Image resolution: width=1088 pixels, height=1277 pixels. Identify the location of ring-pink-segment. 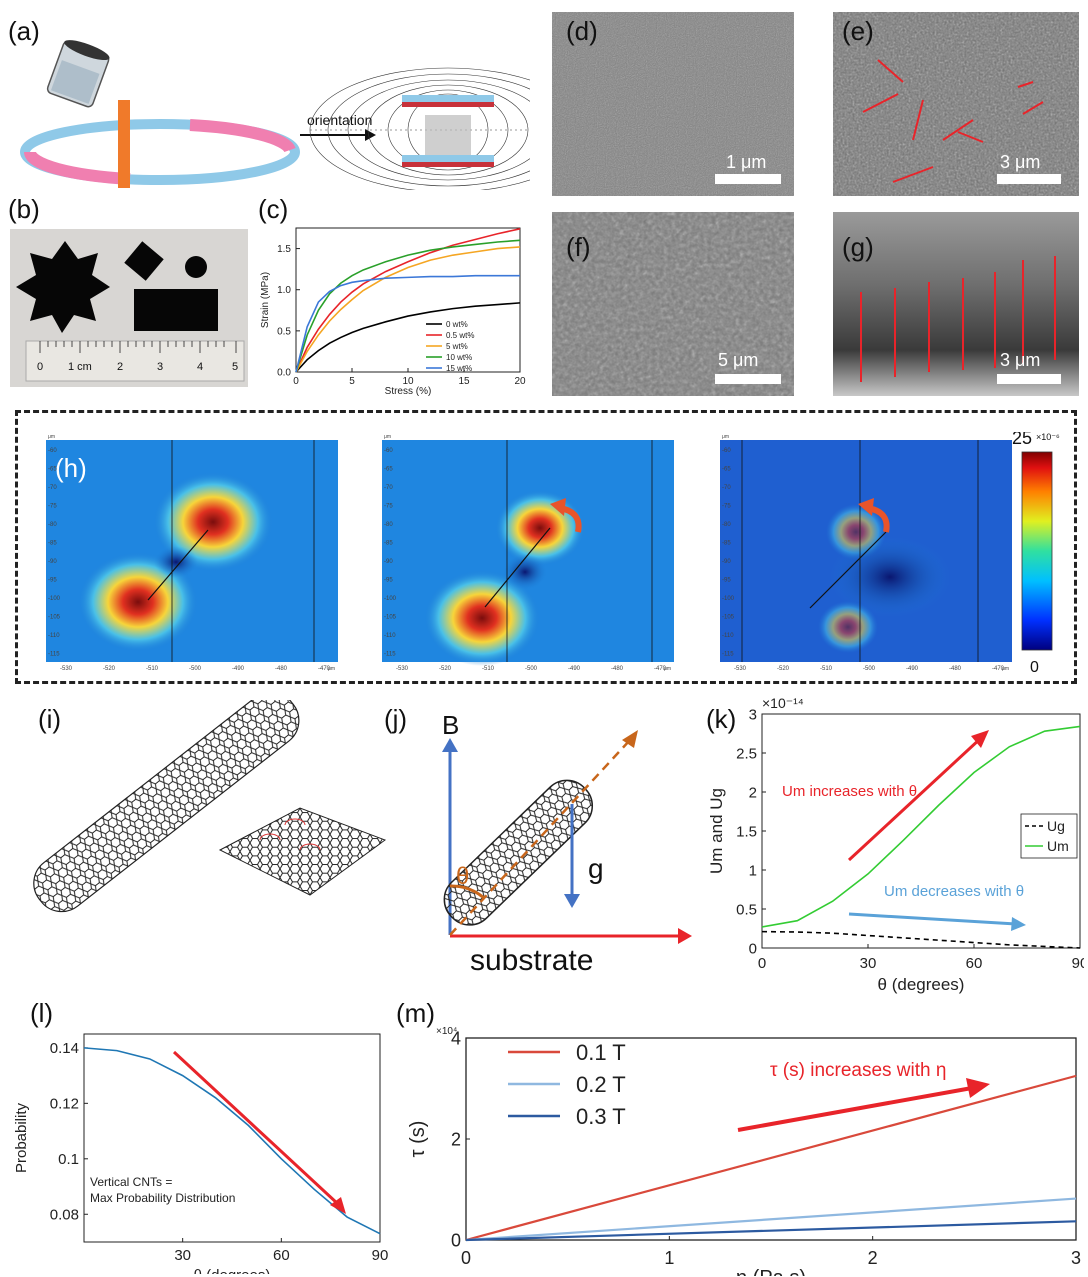
(77, 167).